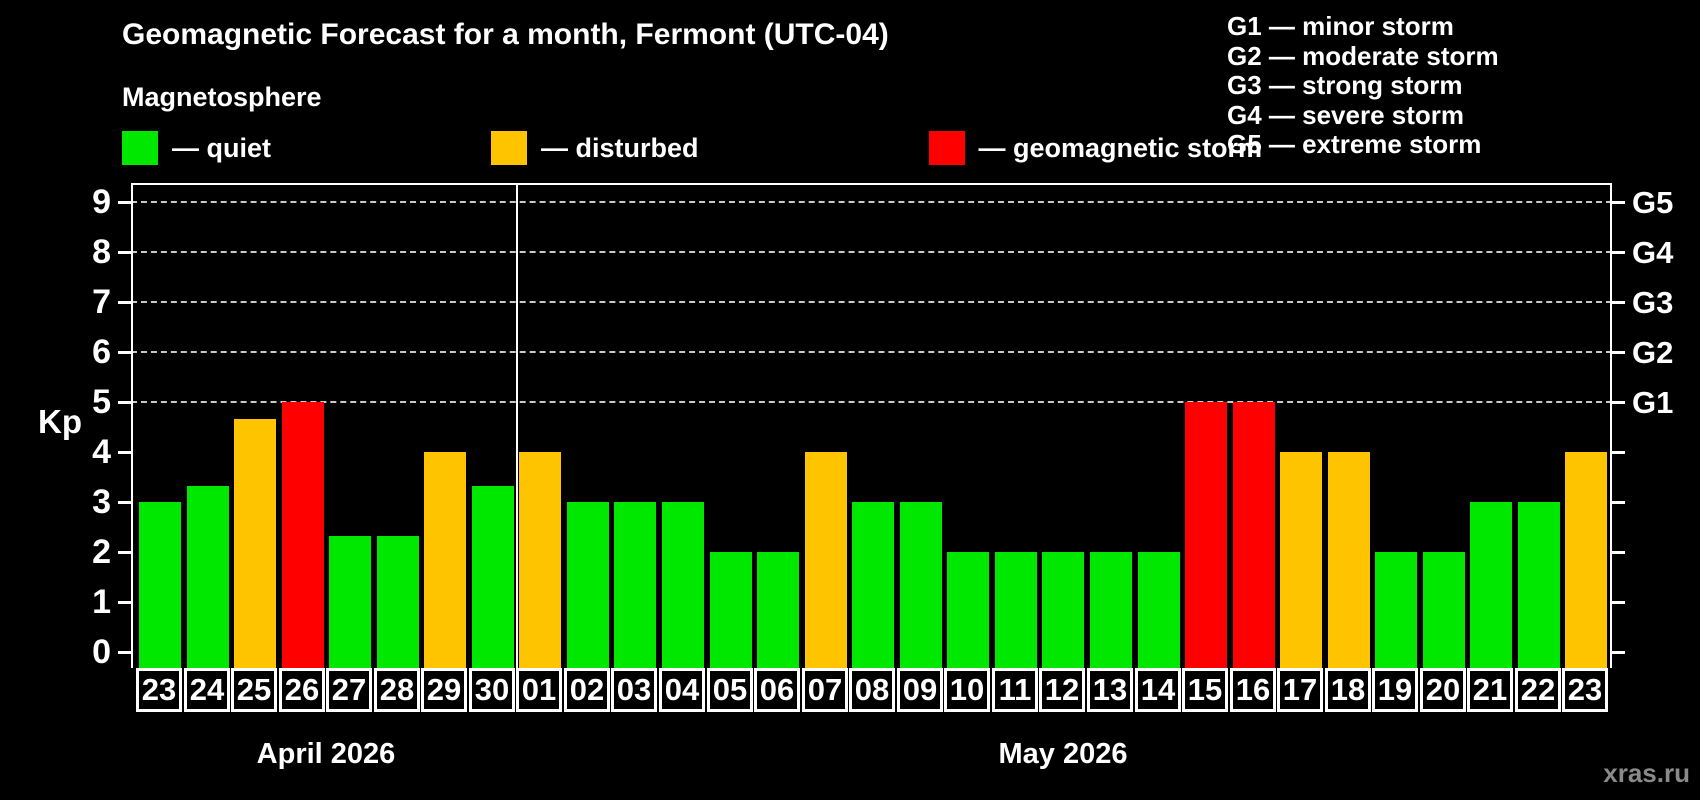 Image resolution: width=1700 pixels, height=800 pixels. What do you see at coordinates (101, 652) in the screenshot?
I see `y-tick-label-0: 0` at bounding box center [101, 652].